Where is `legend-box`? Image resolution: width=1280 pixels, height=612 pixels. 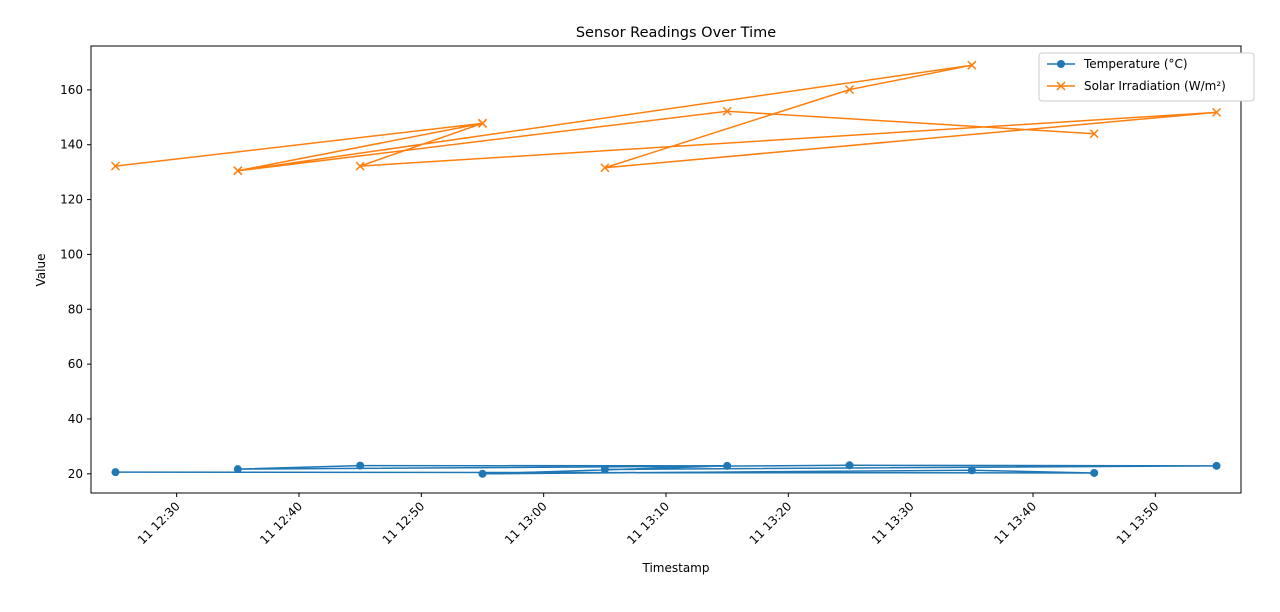
legend-box is located at coordinates (1146, 77).